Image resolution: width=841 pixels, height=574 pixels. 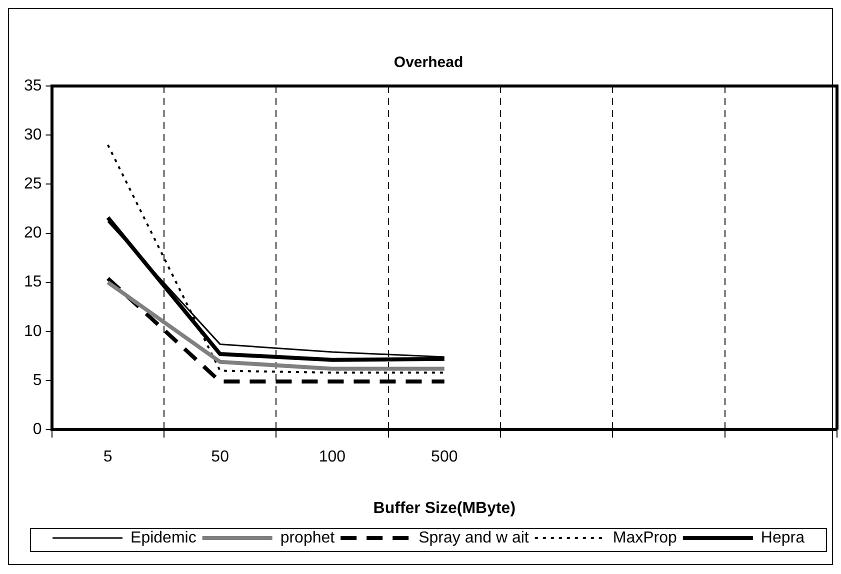 I want to click on y-tick-label: 10, so click(x=33, y=331).